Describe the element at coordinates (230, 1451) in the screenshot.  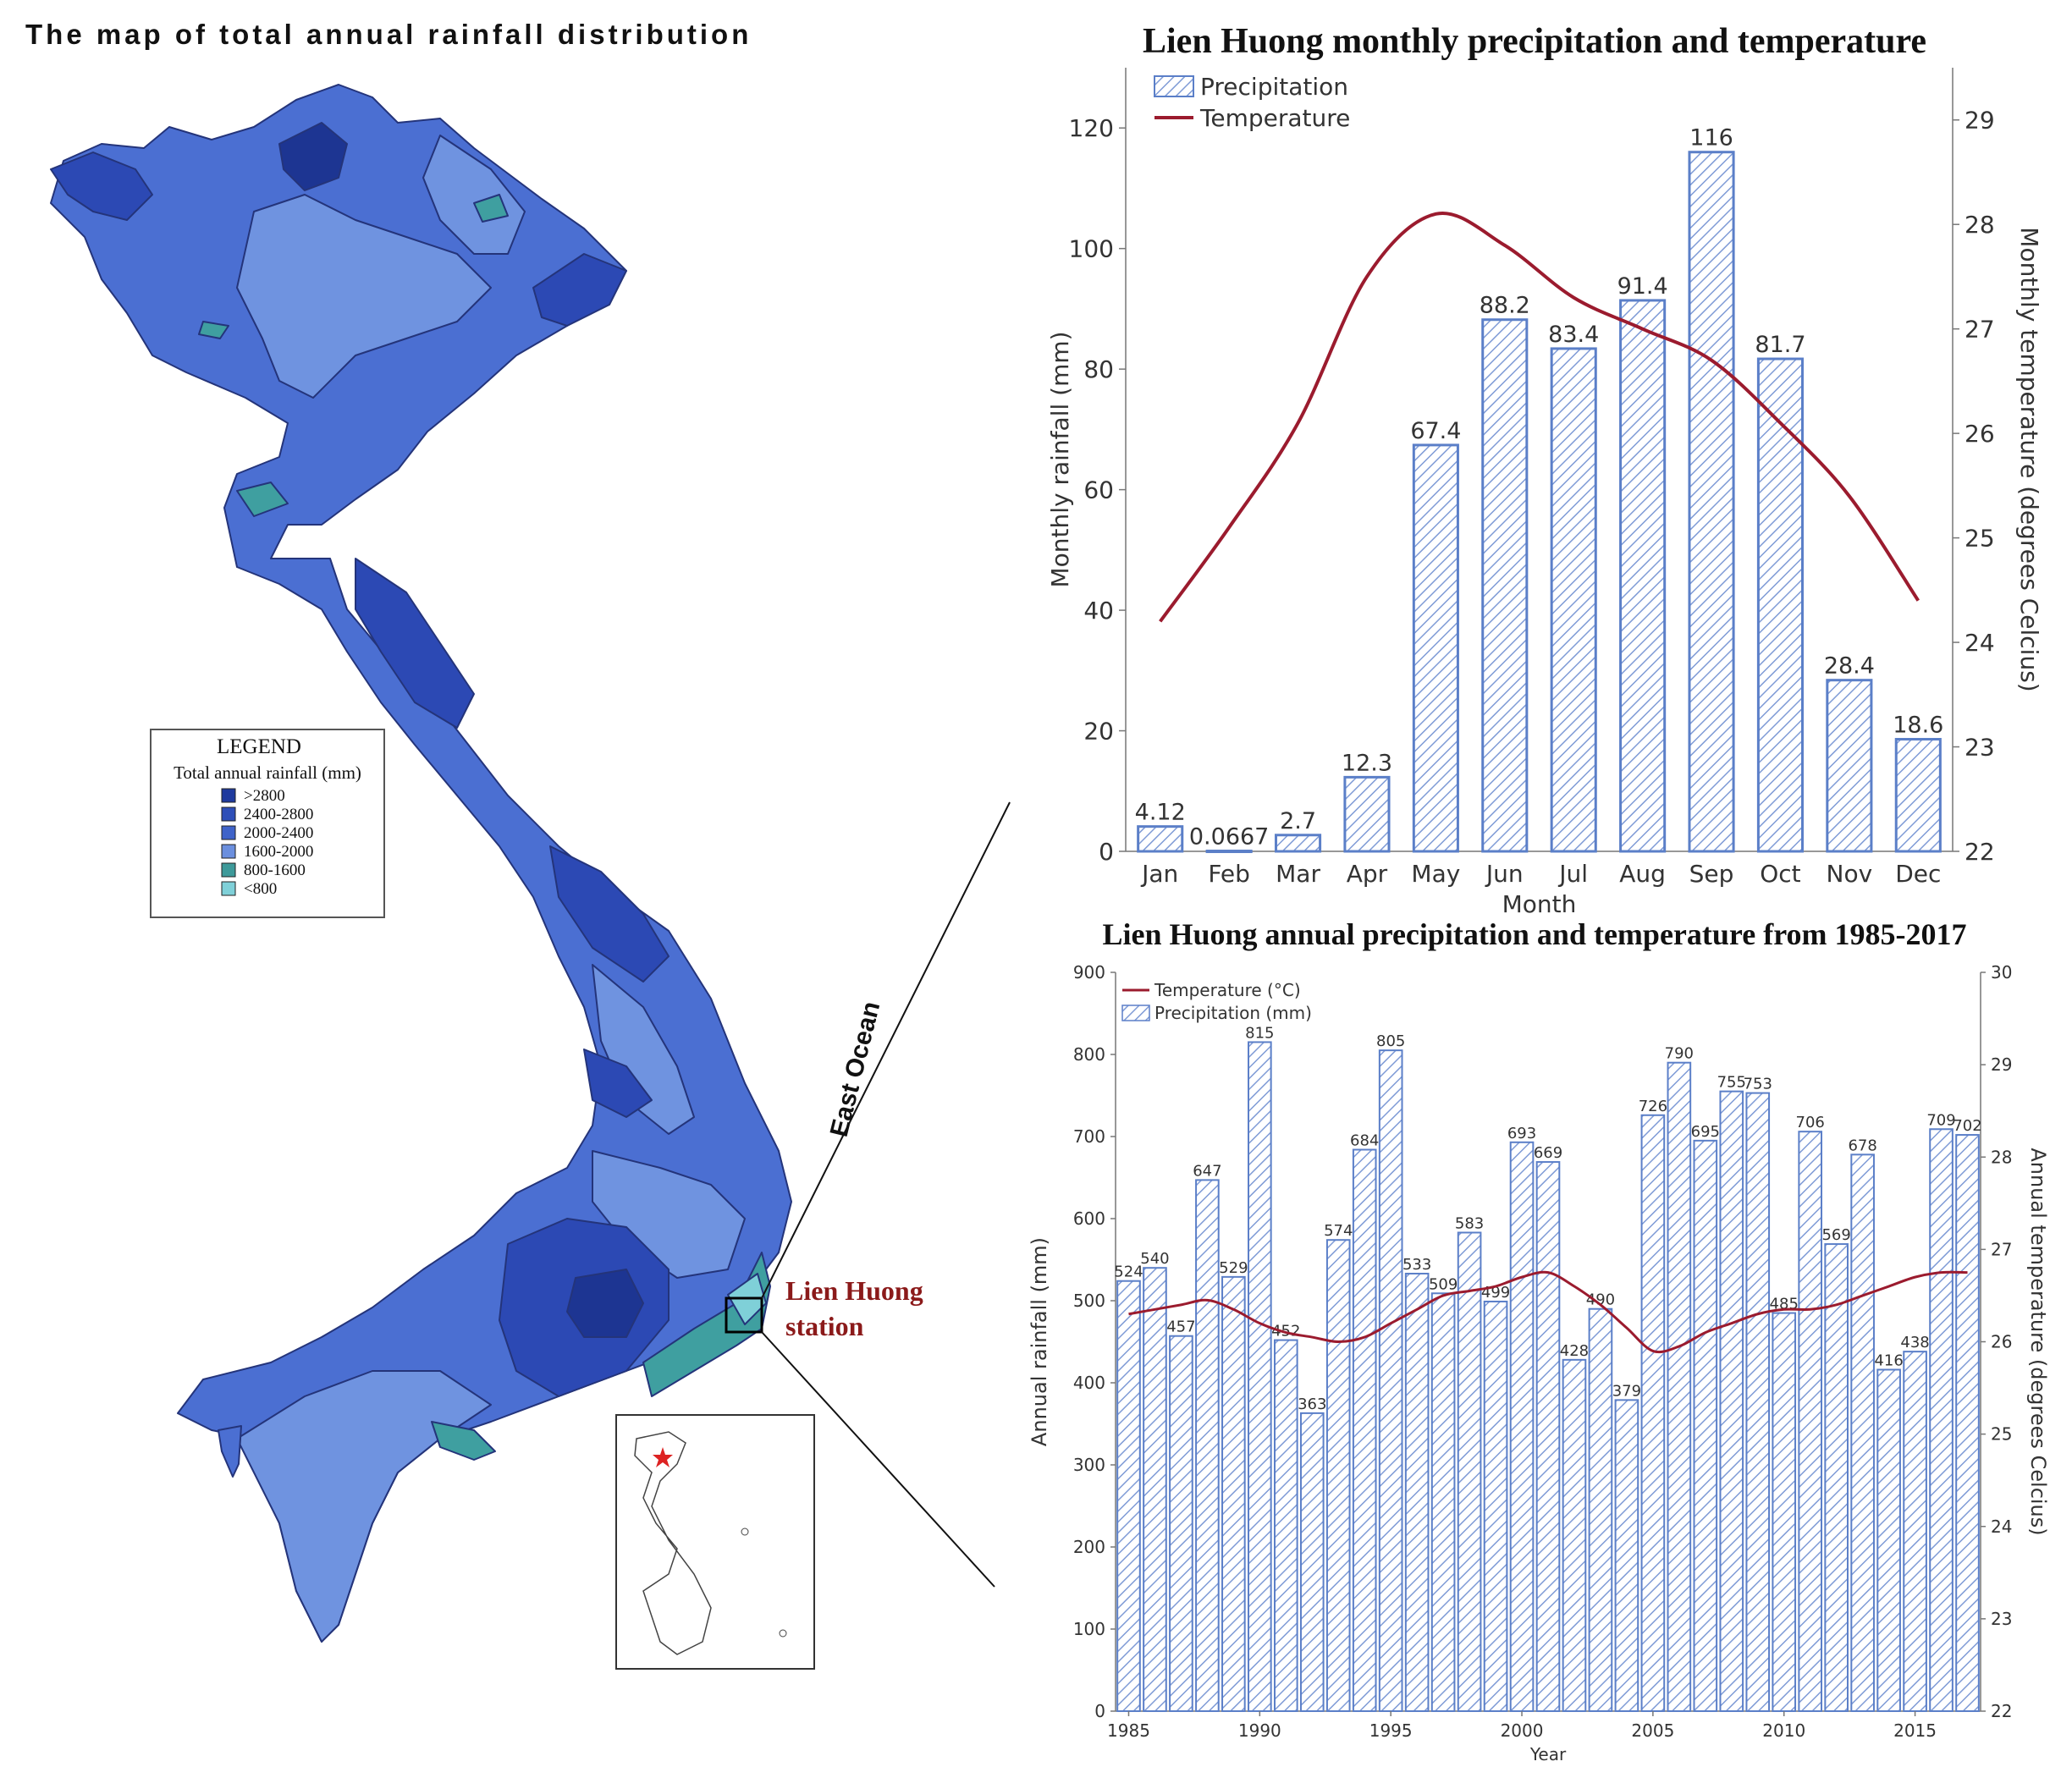
I see `map-island-phuquoc` at that location.